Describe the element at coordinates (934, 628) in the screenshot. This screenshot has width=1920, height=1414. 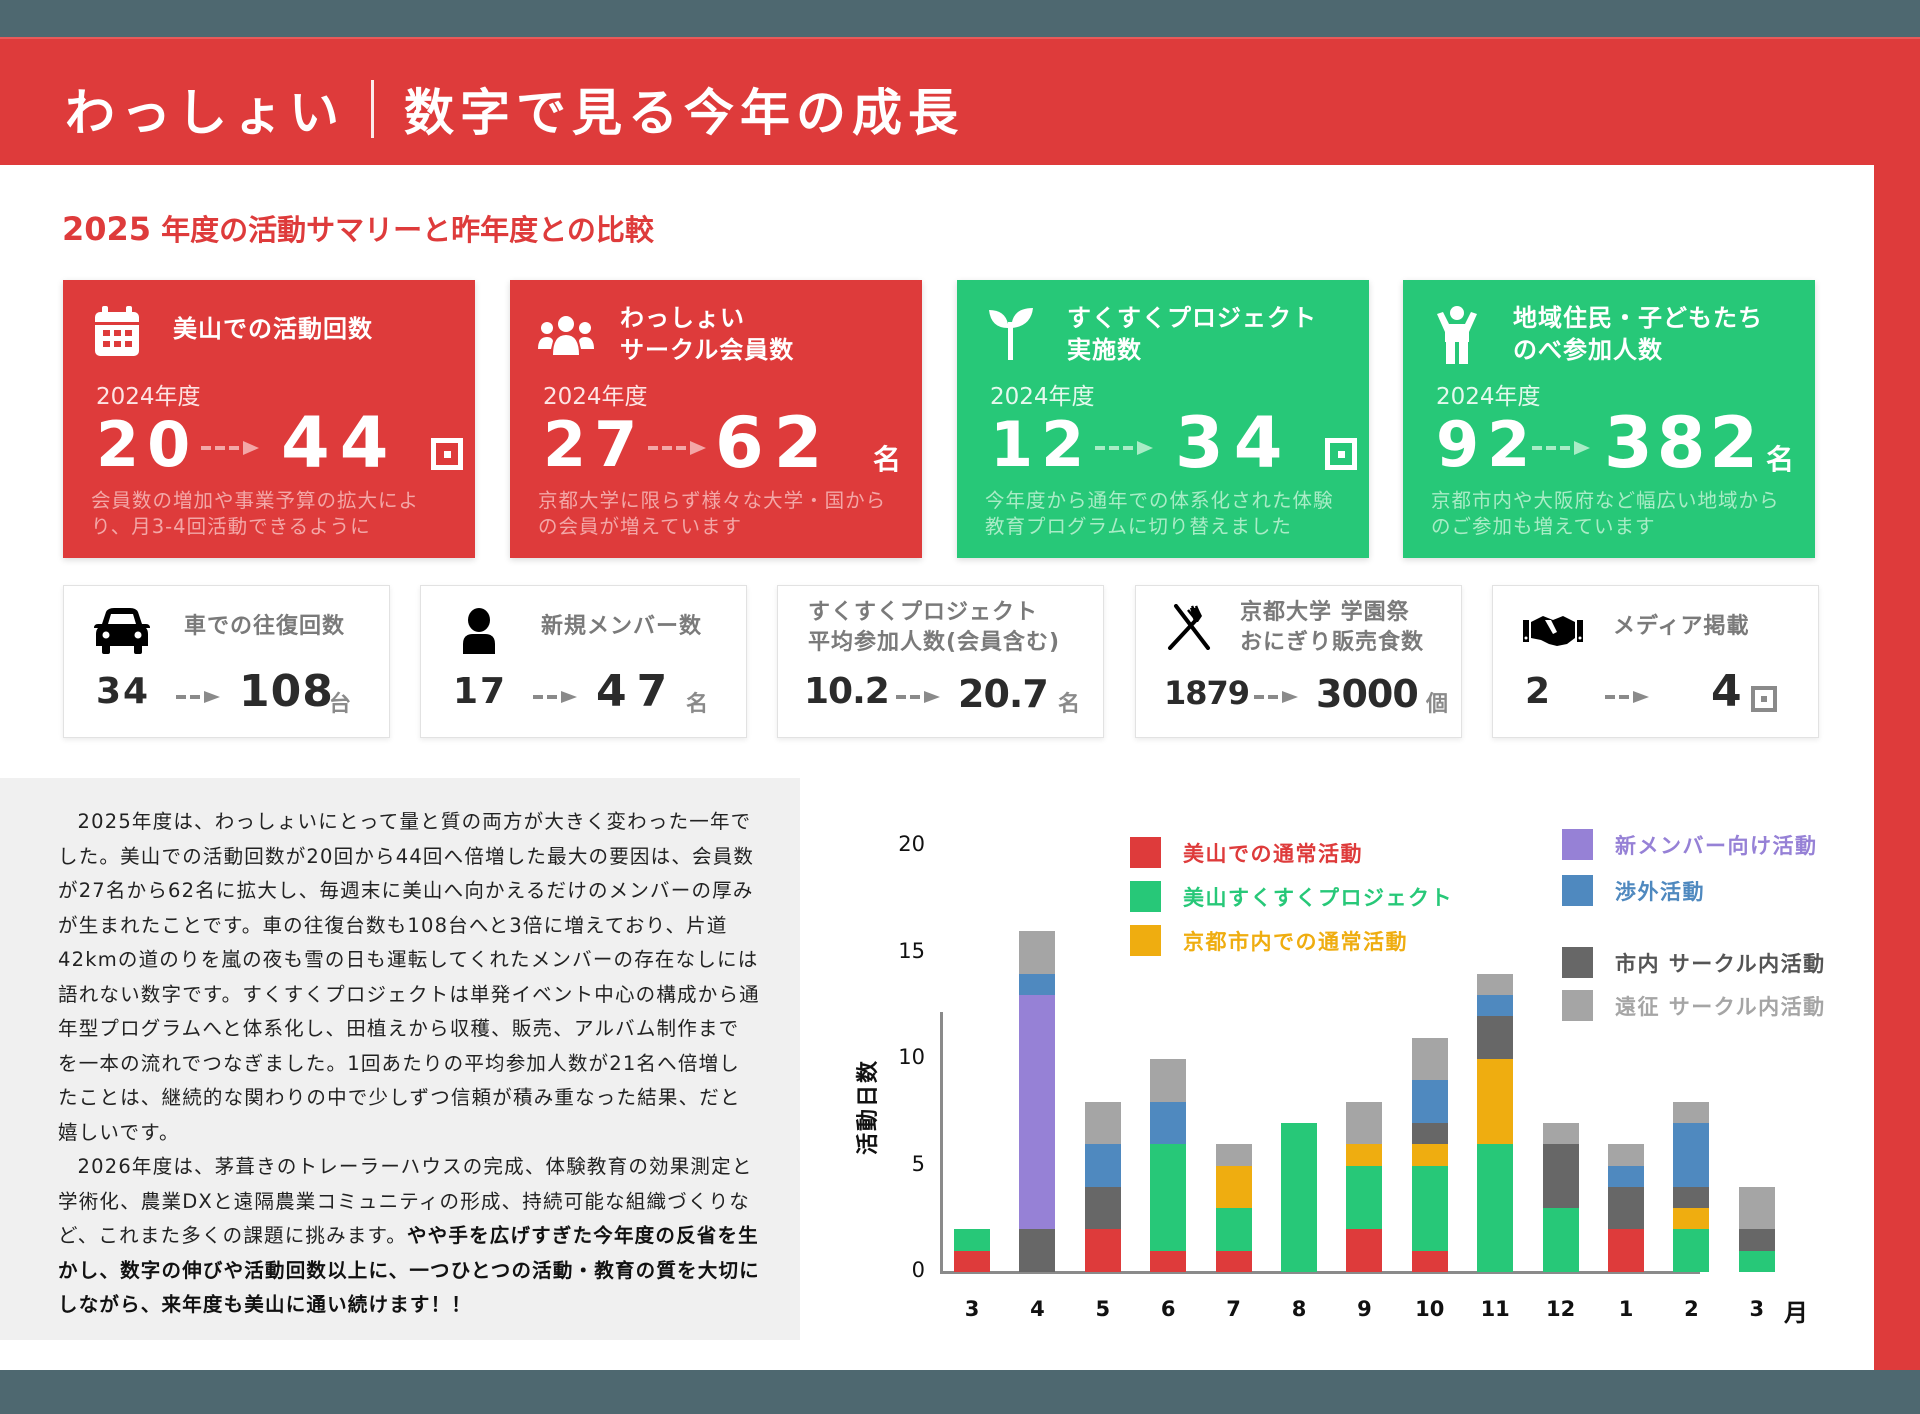
I see `card-title: すくすくプロジェクト 平均参加人数(会員含む)` at that location.